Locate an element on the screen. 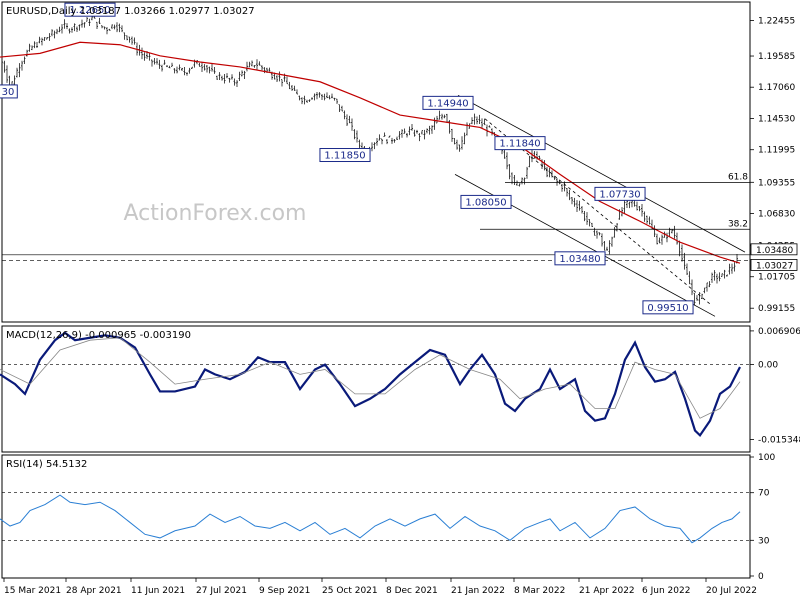  macd-y-tick-label: 0.00 is located at coordinates (768, 366).